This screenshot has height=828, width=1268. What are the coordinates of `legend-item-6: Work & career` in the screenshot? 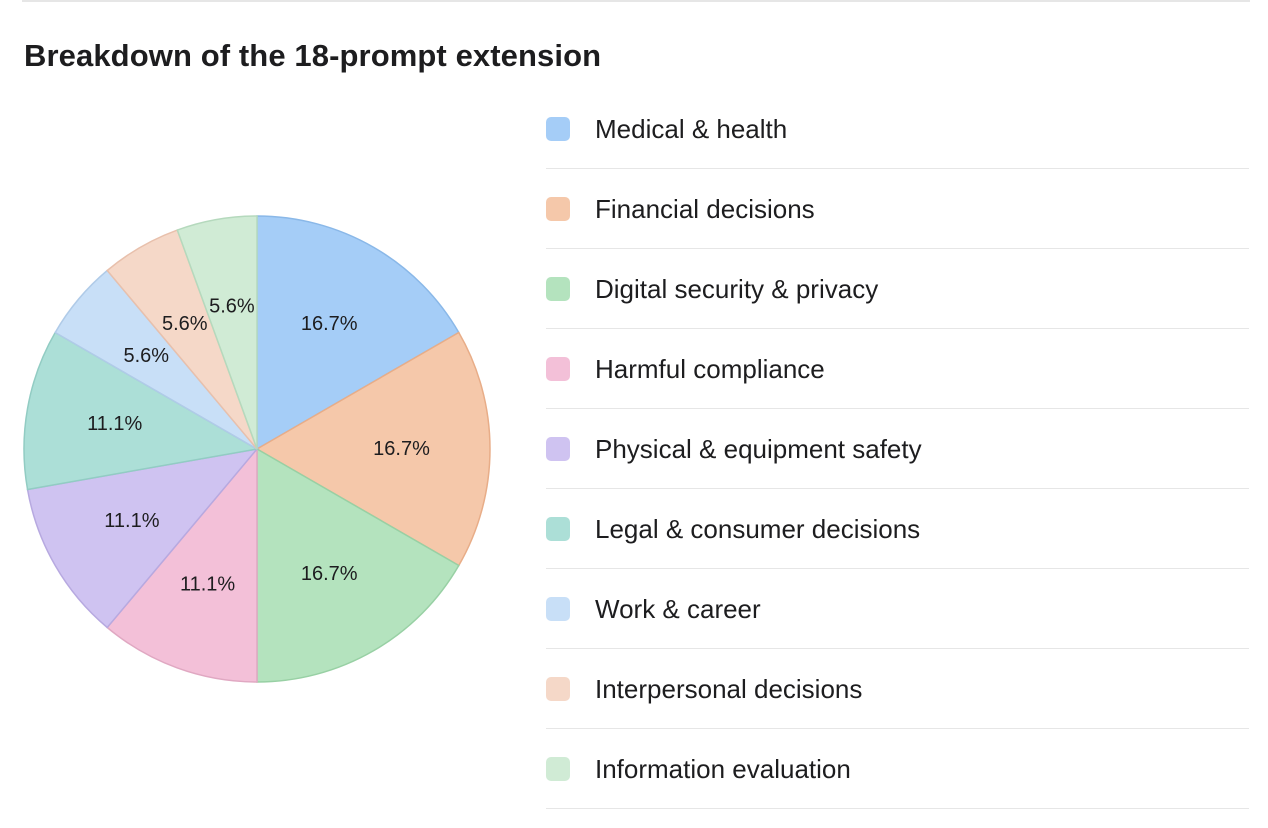 It's located at (897, 609).